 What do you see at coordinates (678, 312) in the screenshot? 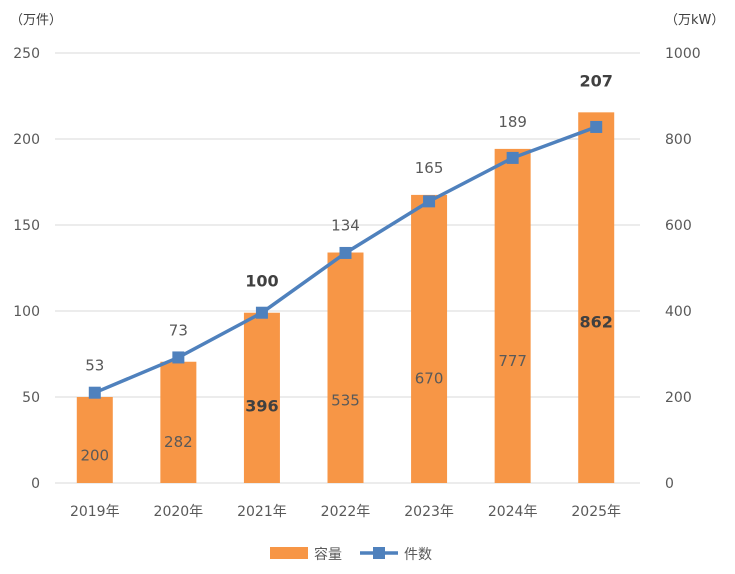
I see `right-tick-label: 400` at bounding box center [678, 312].